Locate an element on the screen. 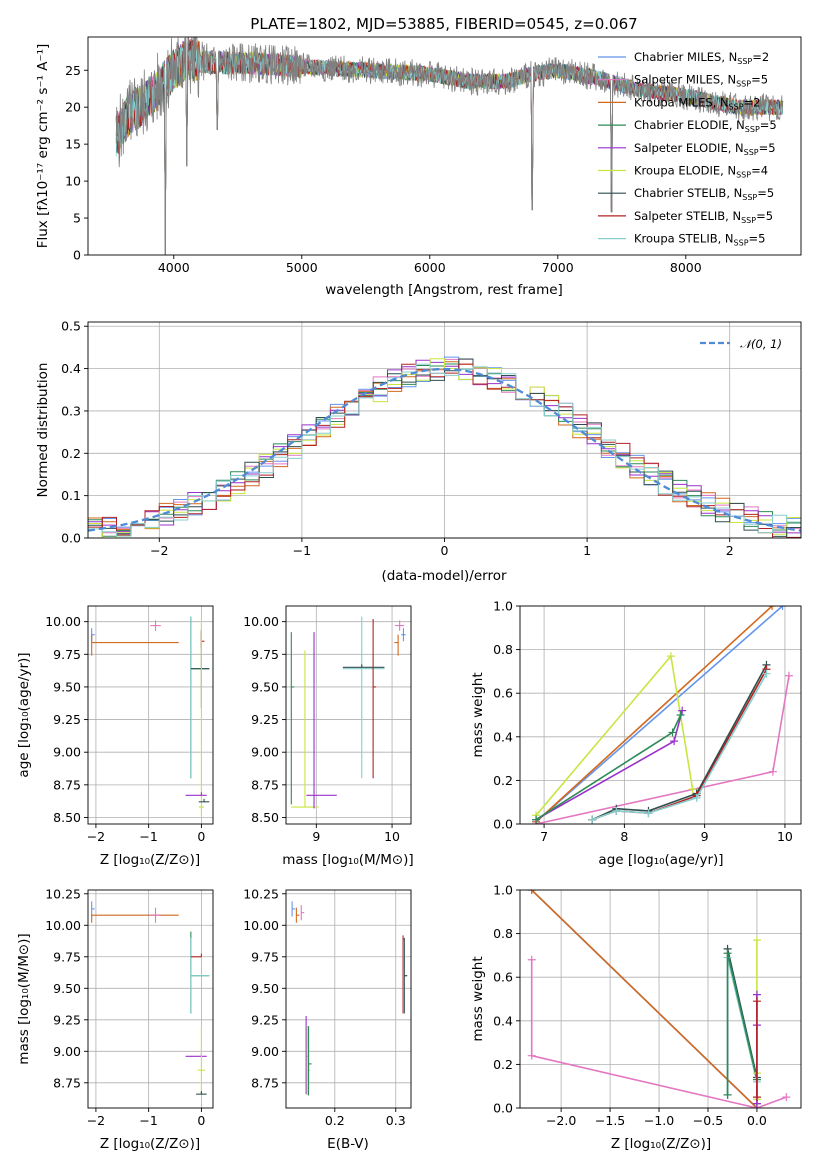 The height and width of the screenshot is (1170, 819). x-tick-label: 7 is located at coordinates (544, 836).